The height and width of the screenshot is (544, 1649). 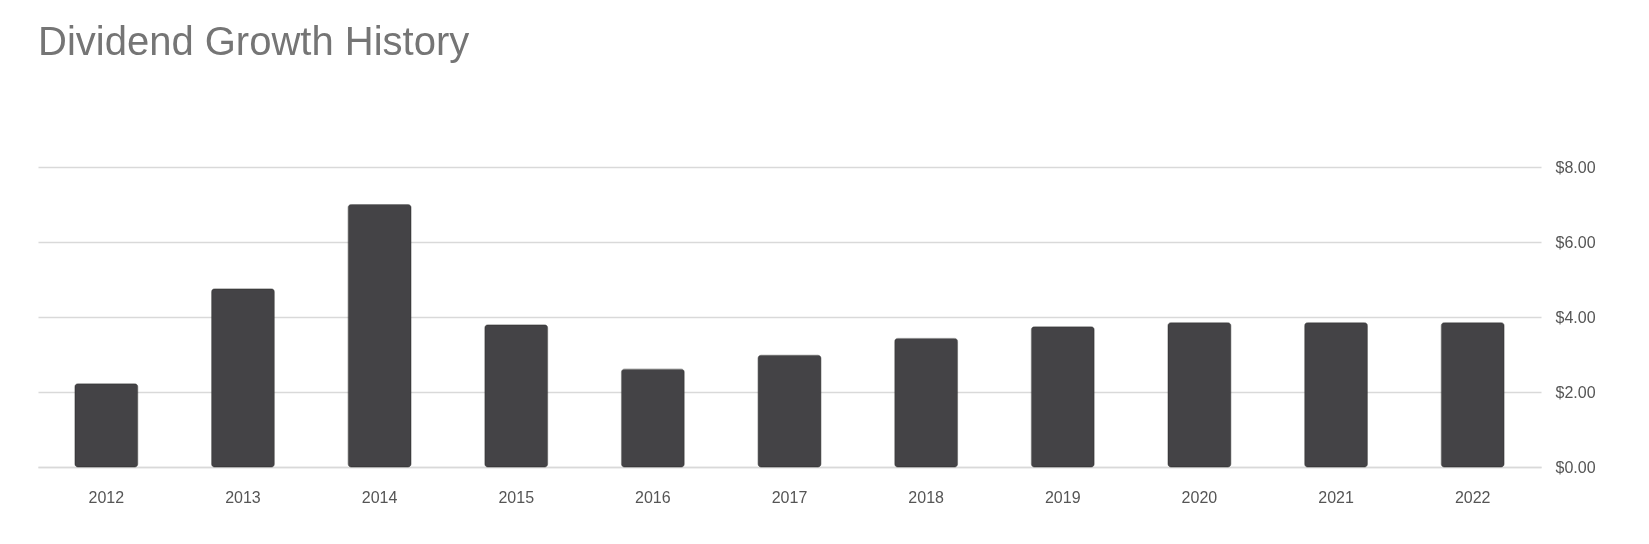 What do you see at coordinates (243, 497) in the screenshot?
I see `x-tick-label: 2013` at bounding box center [243, 497].